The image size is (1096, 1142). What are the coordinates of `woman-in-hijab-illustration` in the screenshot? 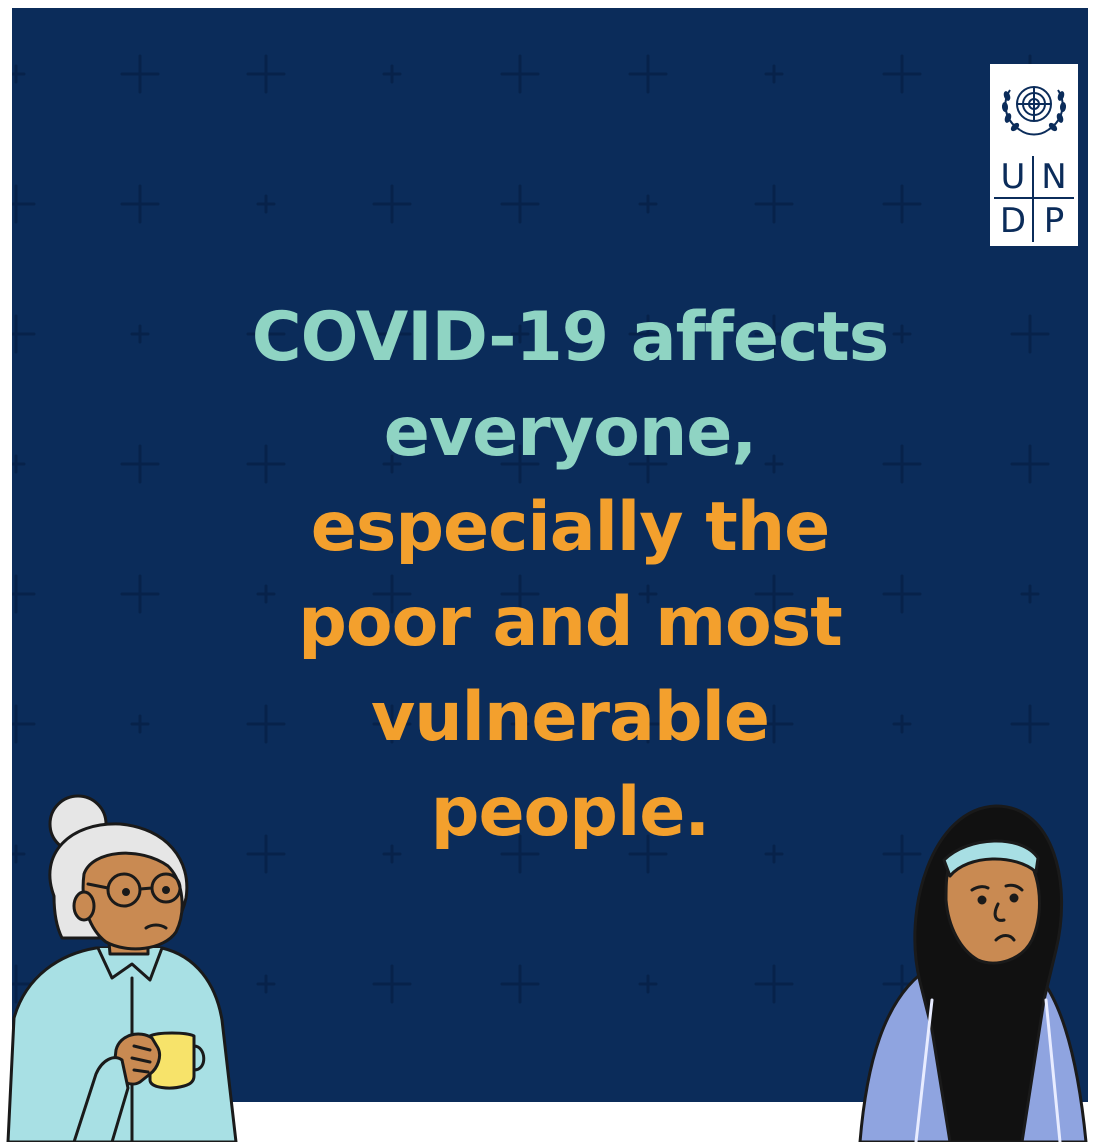 It's located at (973, 973).